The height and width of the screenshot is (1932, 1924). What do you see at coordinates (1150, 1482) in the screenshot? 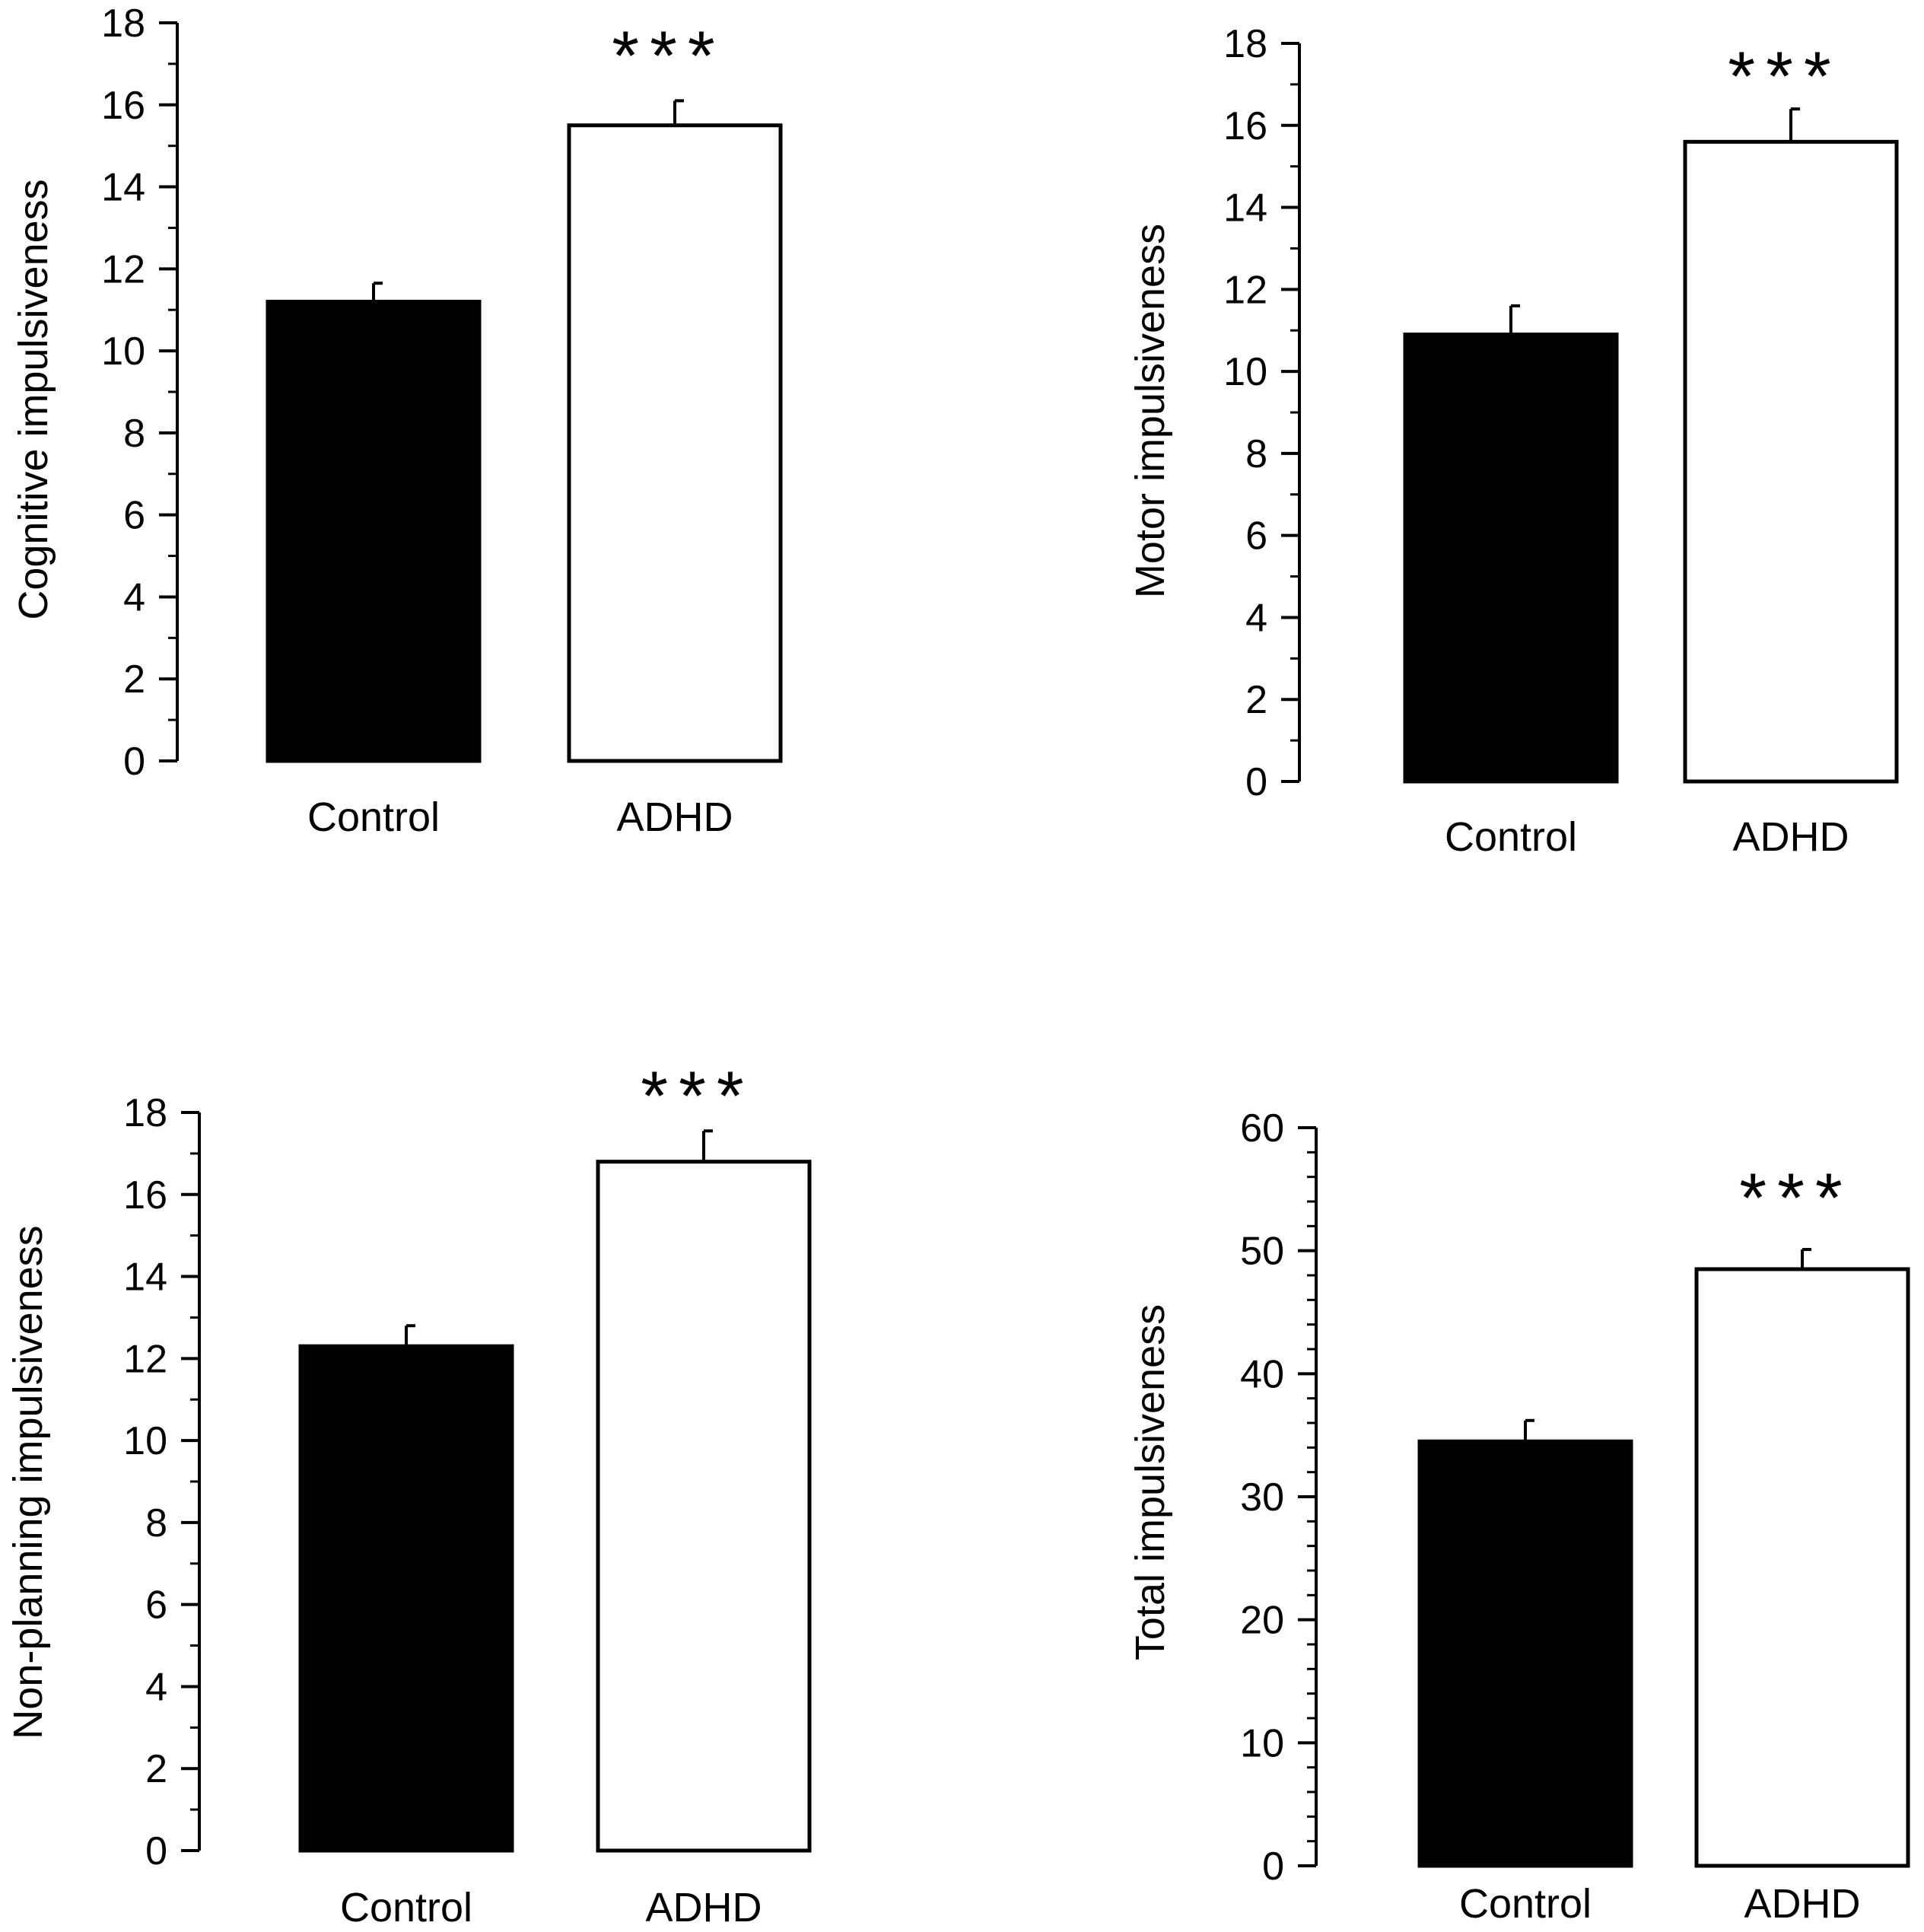
I see `y-axis-title: Total impulsiveness` at bounding box center [1150, 1482].